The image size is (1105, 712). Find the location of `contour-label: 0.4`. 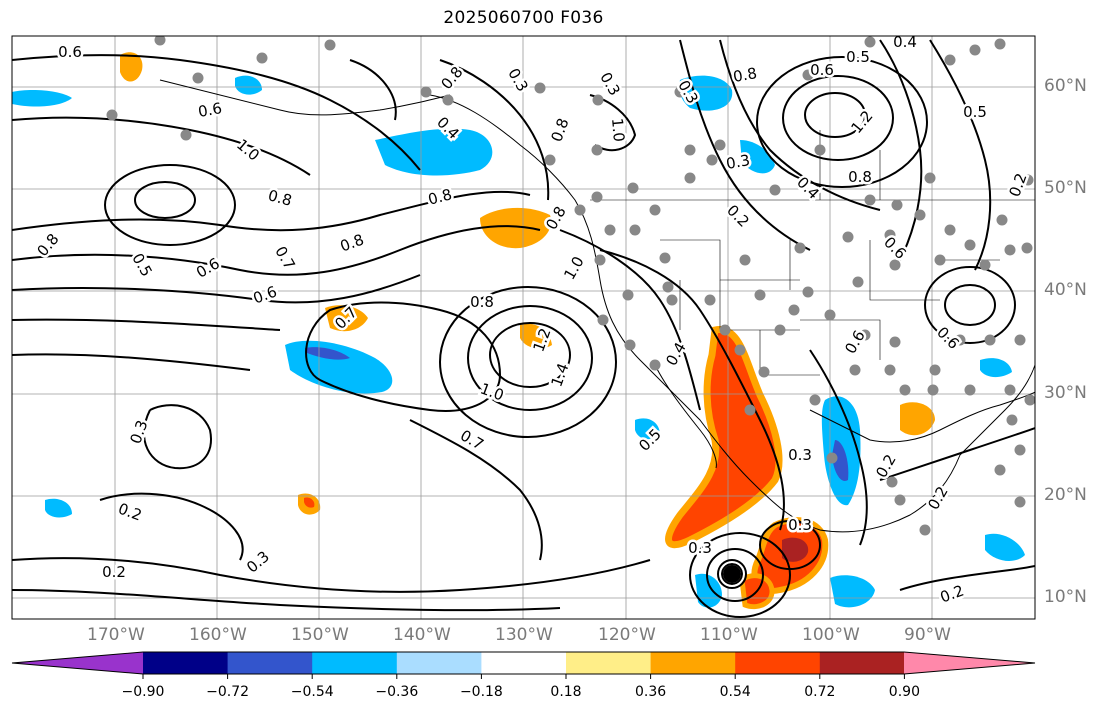

contour-label: 0.4 is located at coordinates (905, 42).